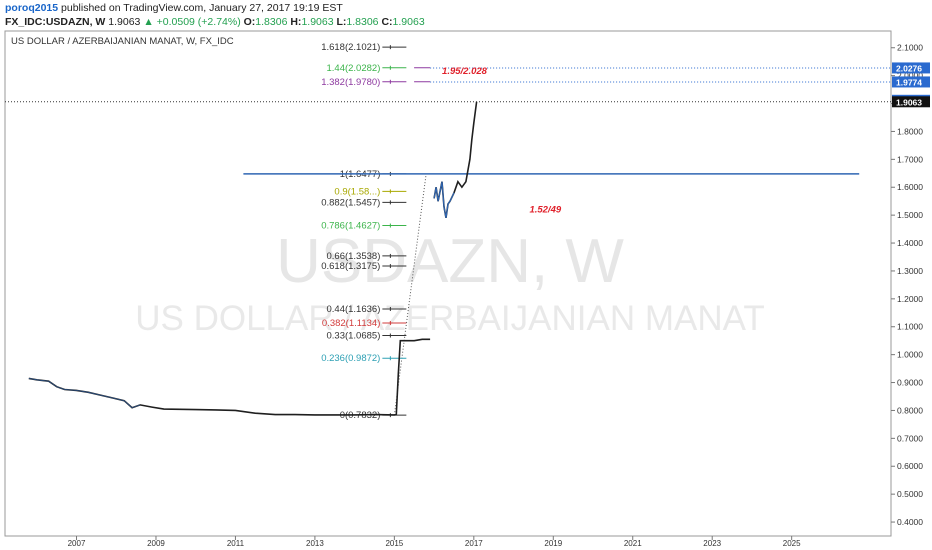 The height and width of the screenshot is (550, 932). I want to click on open-value: 1.8306, so click(271, 22).